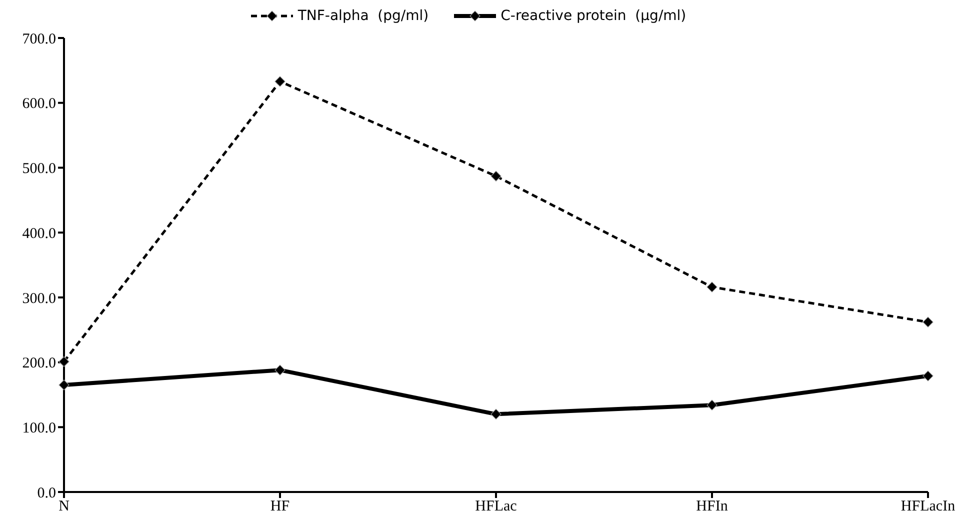  I want to click on x-tick-label: HFIn, so click(712, 506).